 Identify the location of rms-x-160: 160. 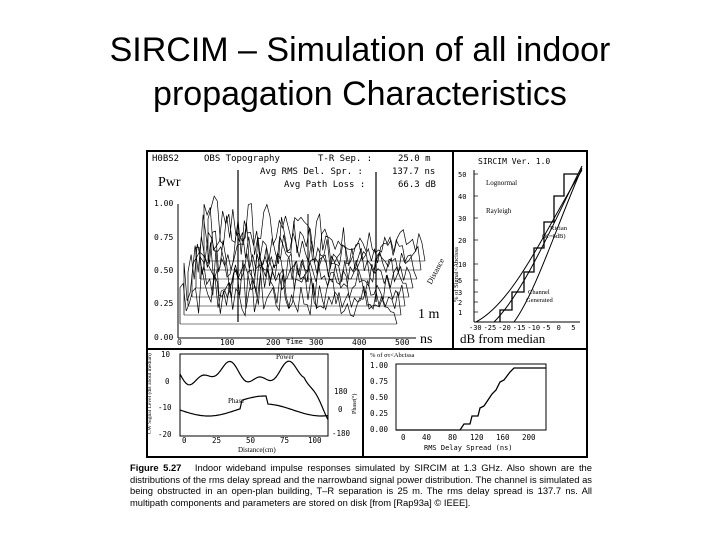
(503, 437).